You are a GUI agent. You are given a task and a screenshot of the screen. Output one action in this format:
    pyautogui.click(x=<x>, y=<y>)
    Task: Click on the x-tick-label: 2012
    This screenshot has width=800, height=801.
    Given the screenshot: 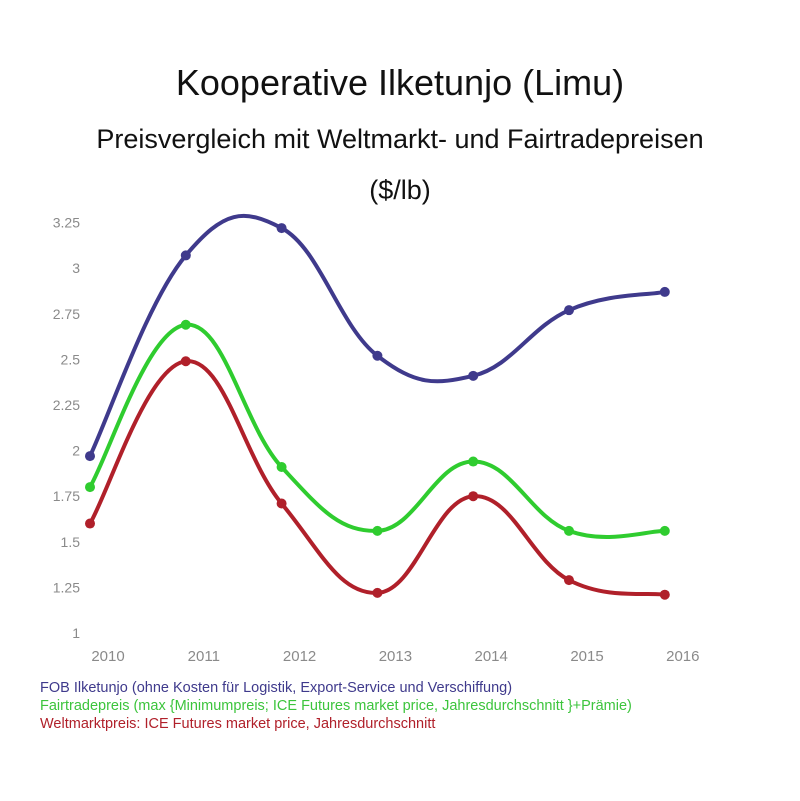 What is the action you would take?
    pyautogui.click(x=299, y=656)
    